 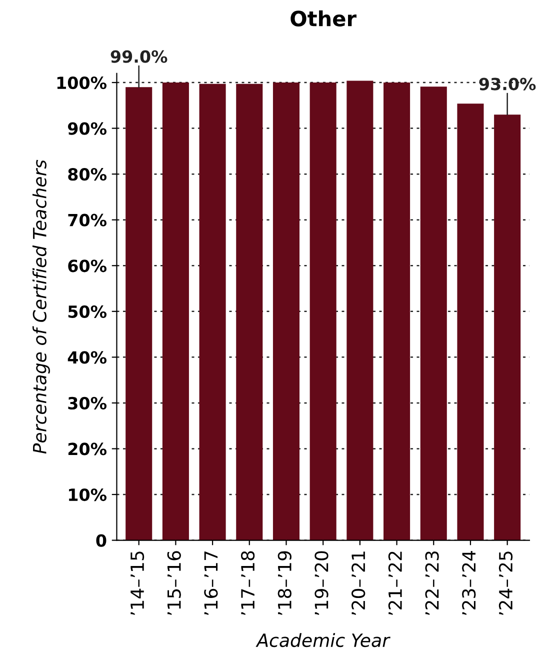 What do you see at coordinates (87, 311) in the screenshot?
I see `y-tick-label: 50%` at bounding box center [87, 311].